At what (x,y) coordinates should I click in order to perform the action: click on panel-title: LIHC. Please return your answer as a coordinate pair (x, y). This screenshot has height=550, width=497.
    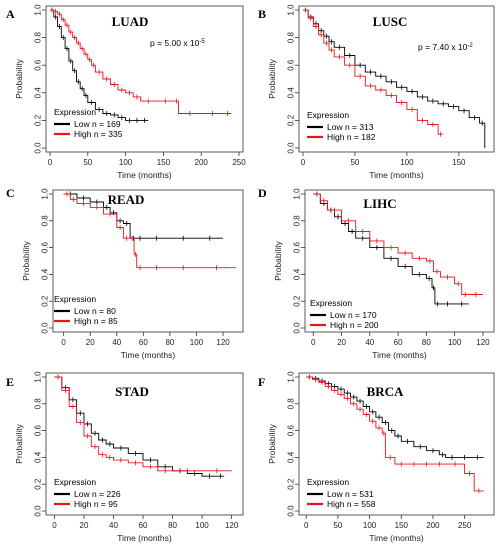
    Looking at the image, I should click on (379, 203).